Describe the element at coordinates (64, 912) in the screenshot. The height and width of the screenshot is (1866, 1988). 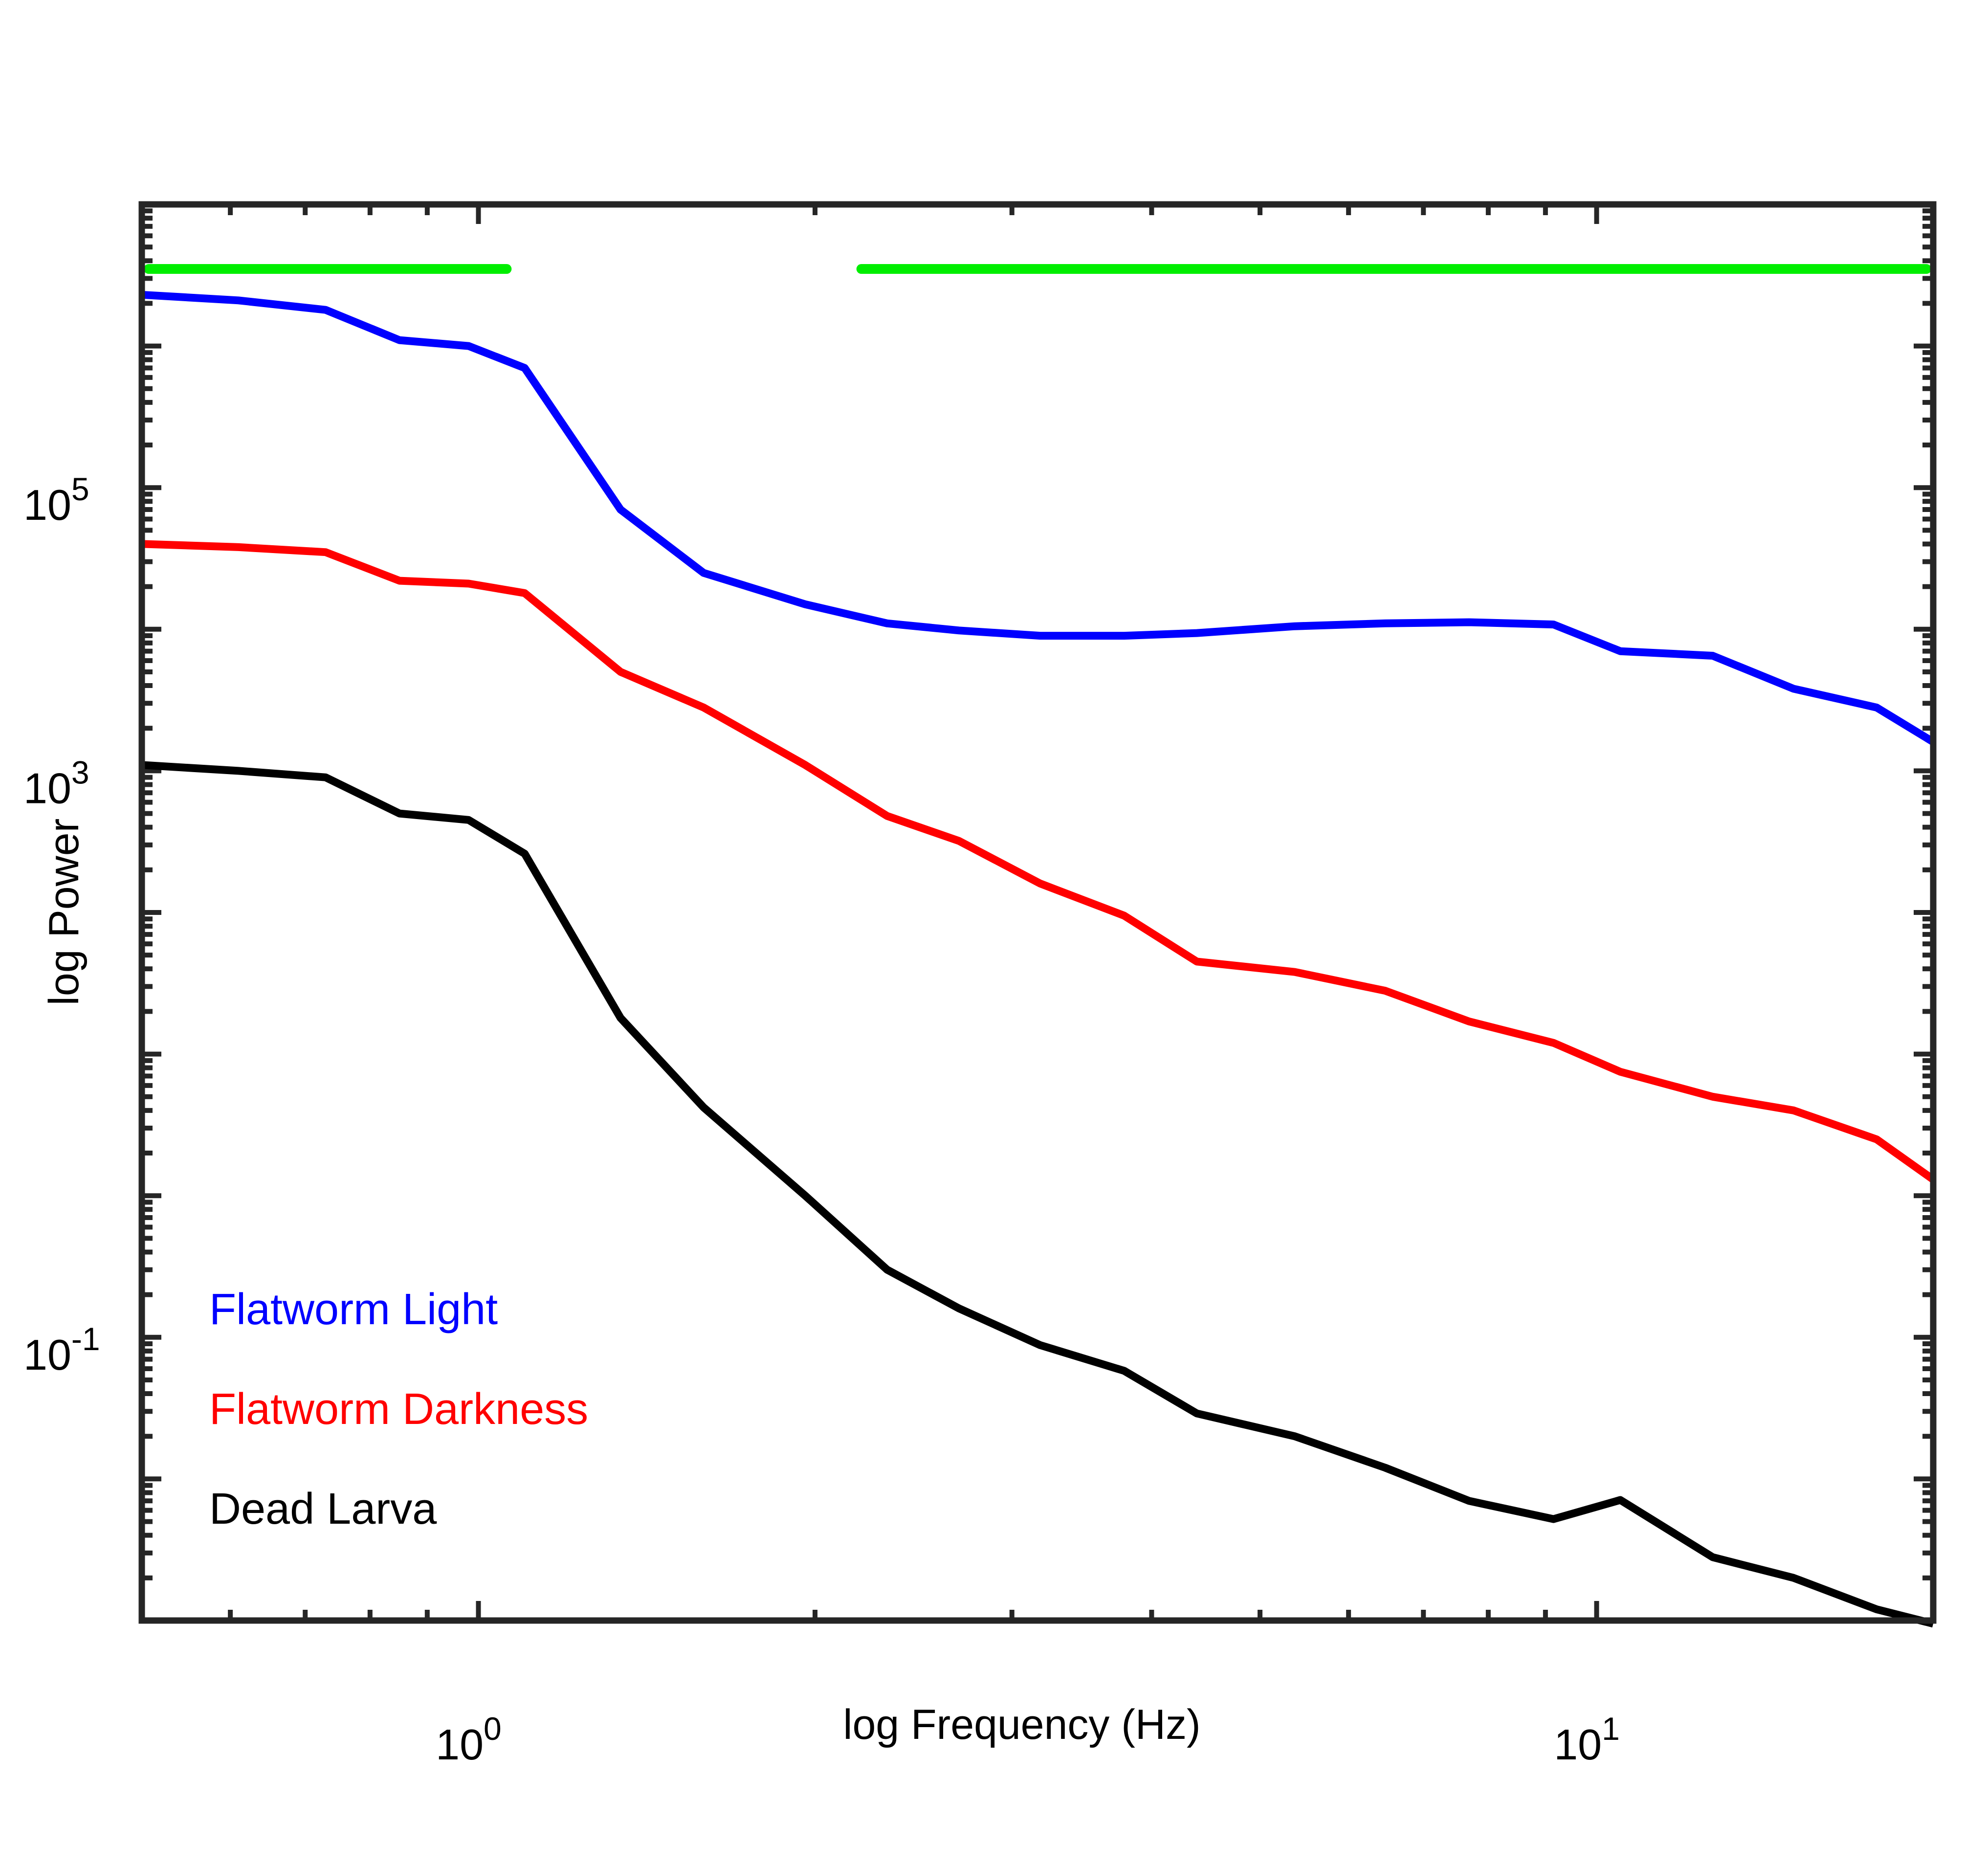
I see `y-axis-label: log Power` at that location.